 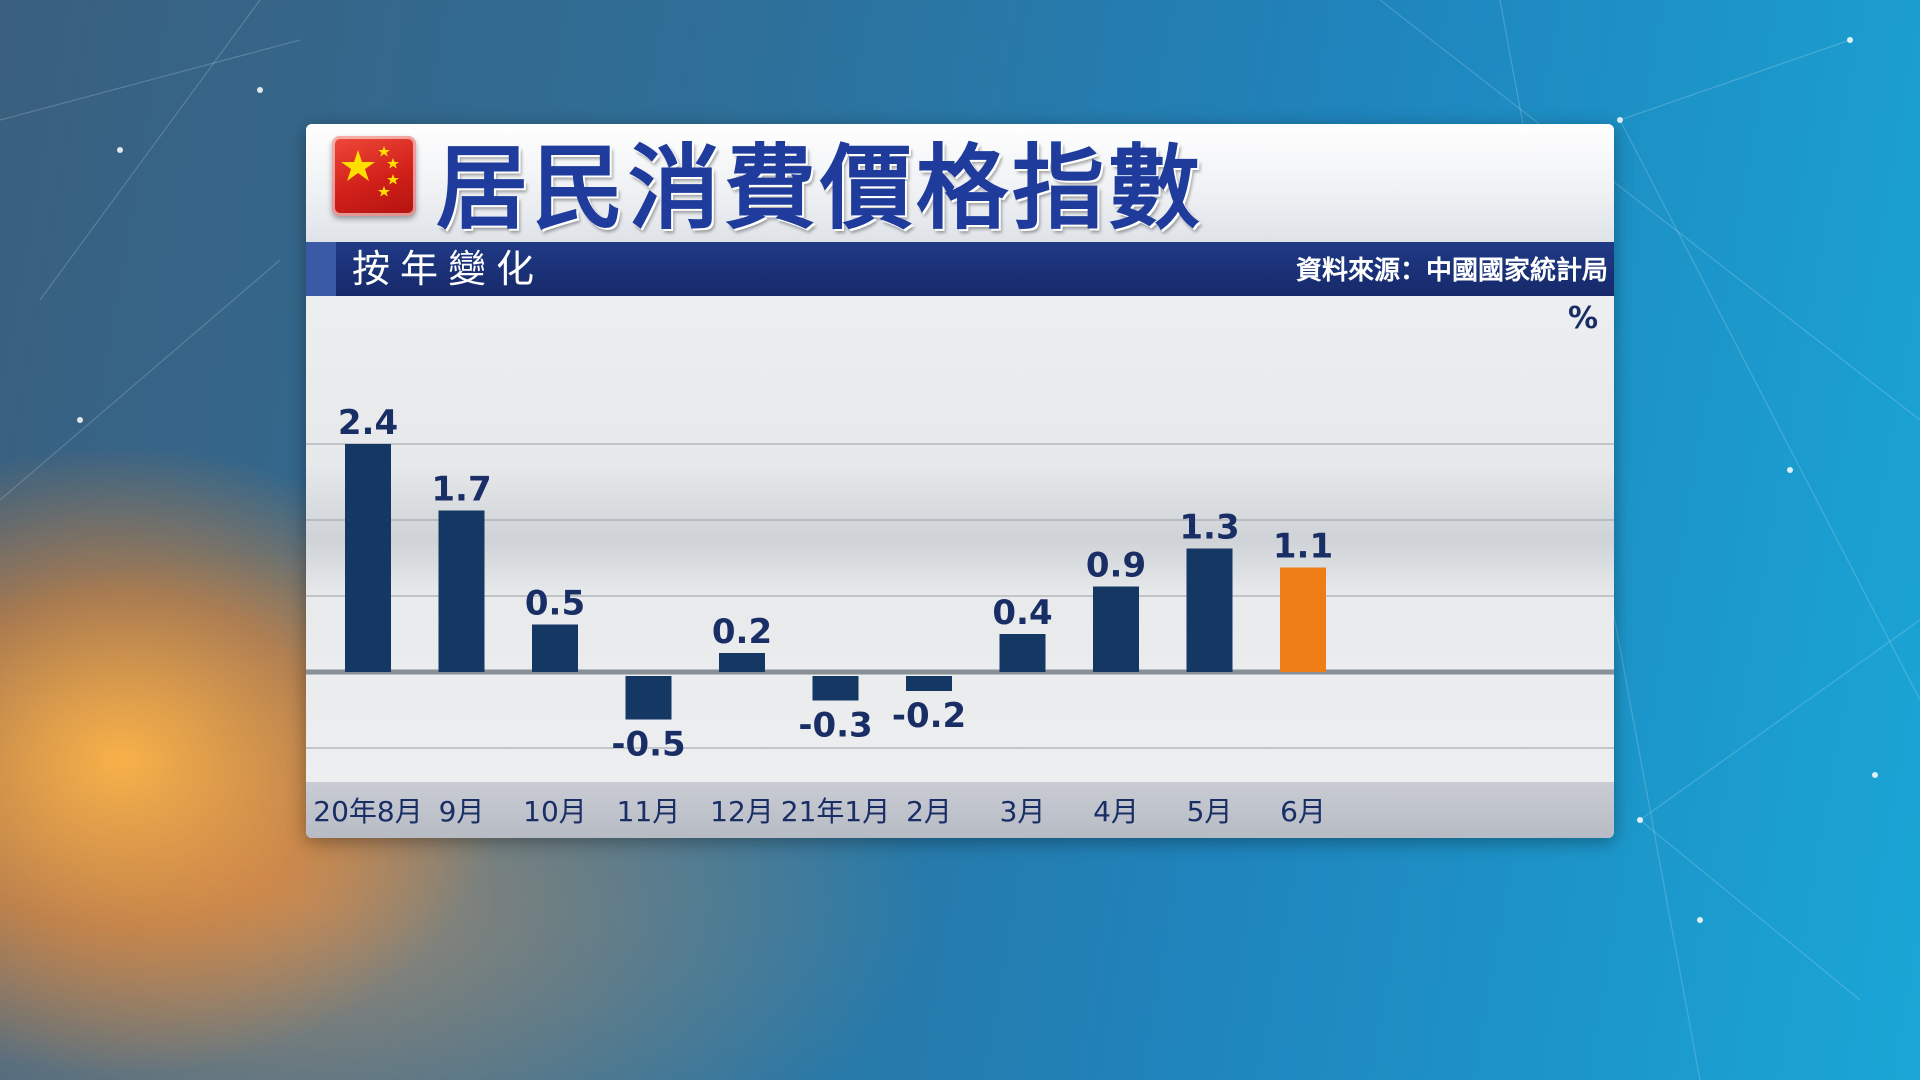 I want to click on x-axis-band, so click(x=960, y=810).